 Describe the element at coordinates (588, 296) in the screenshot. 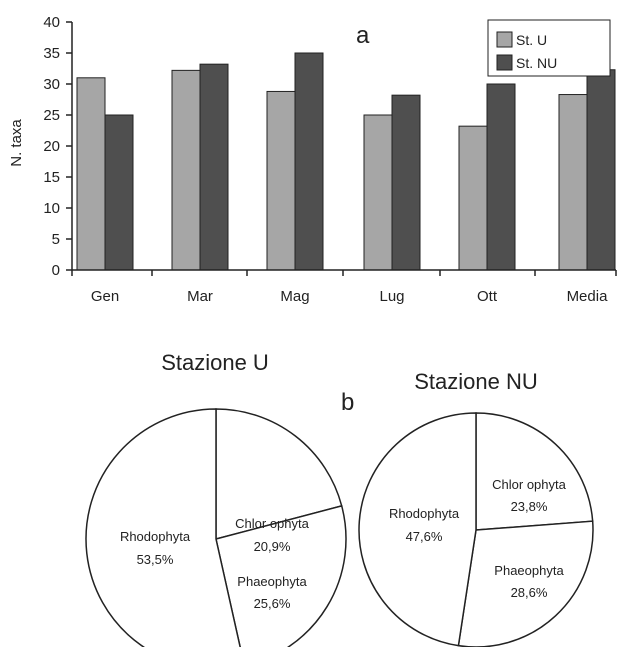

I see `x-tick-label: Media` at that location.